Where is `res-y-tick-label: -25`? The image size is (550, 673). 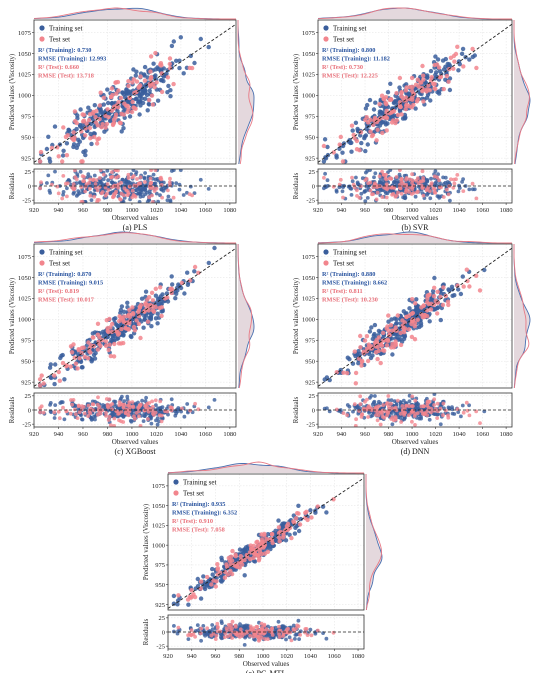 res-y-tick-label: -25 is located at coordinates (26, 424).